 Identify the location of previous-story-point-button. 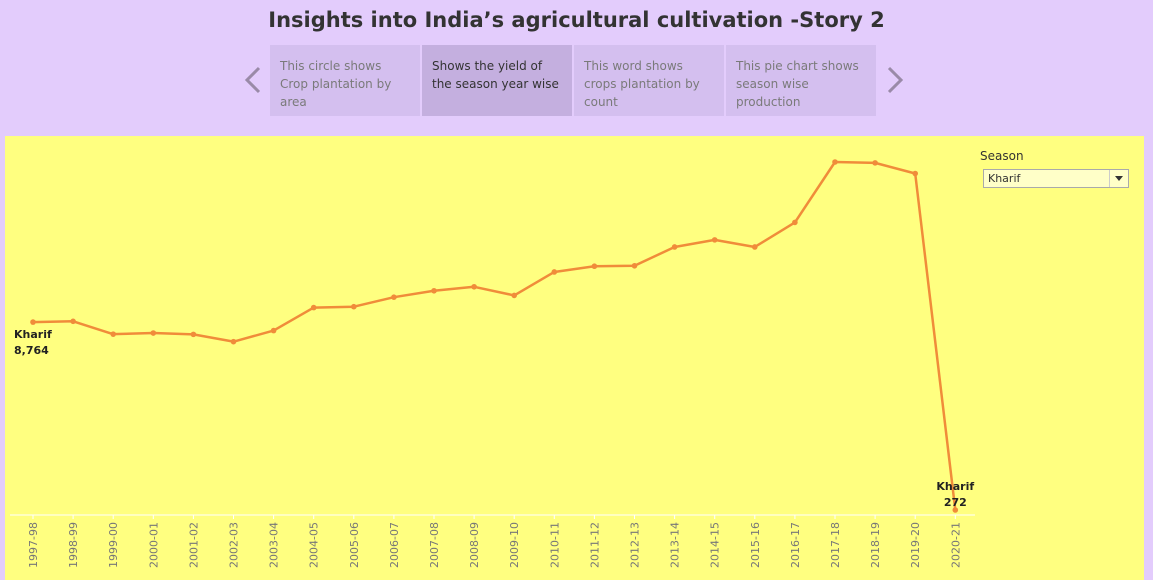
(253, 80).